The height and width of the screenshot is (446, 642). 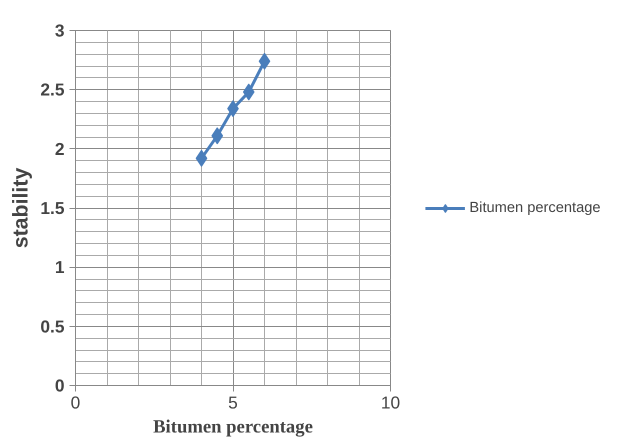 What do you see at coordinates (75, 402) in the screenshot?
I see `x-tick-label: 0` at bounding box center [75, 402].